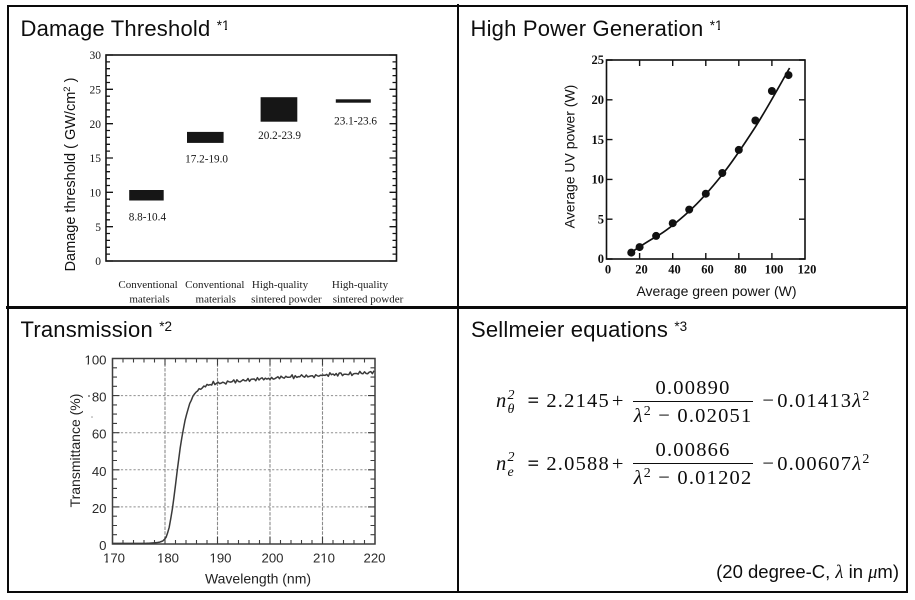  I want to click on svg-text: 23.1-23.6, so click(355, 122).